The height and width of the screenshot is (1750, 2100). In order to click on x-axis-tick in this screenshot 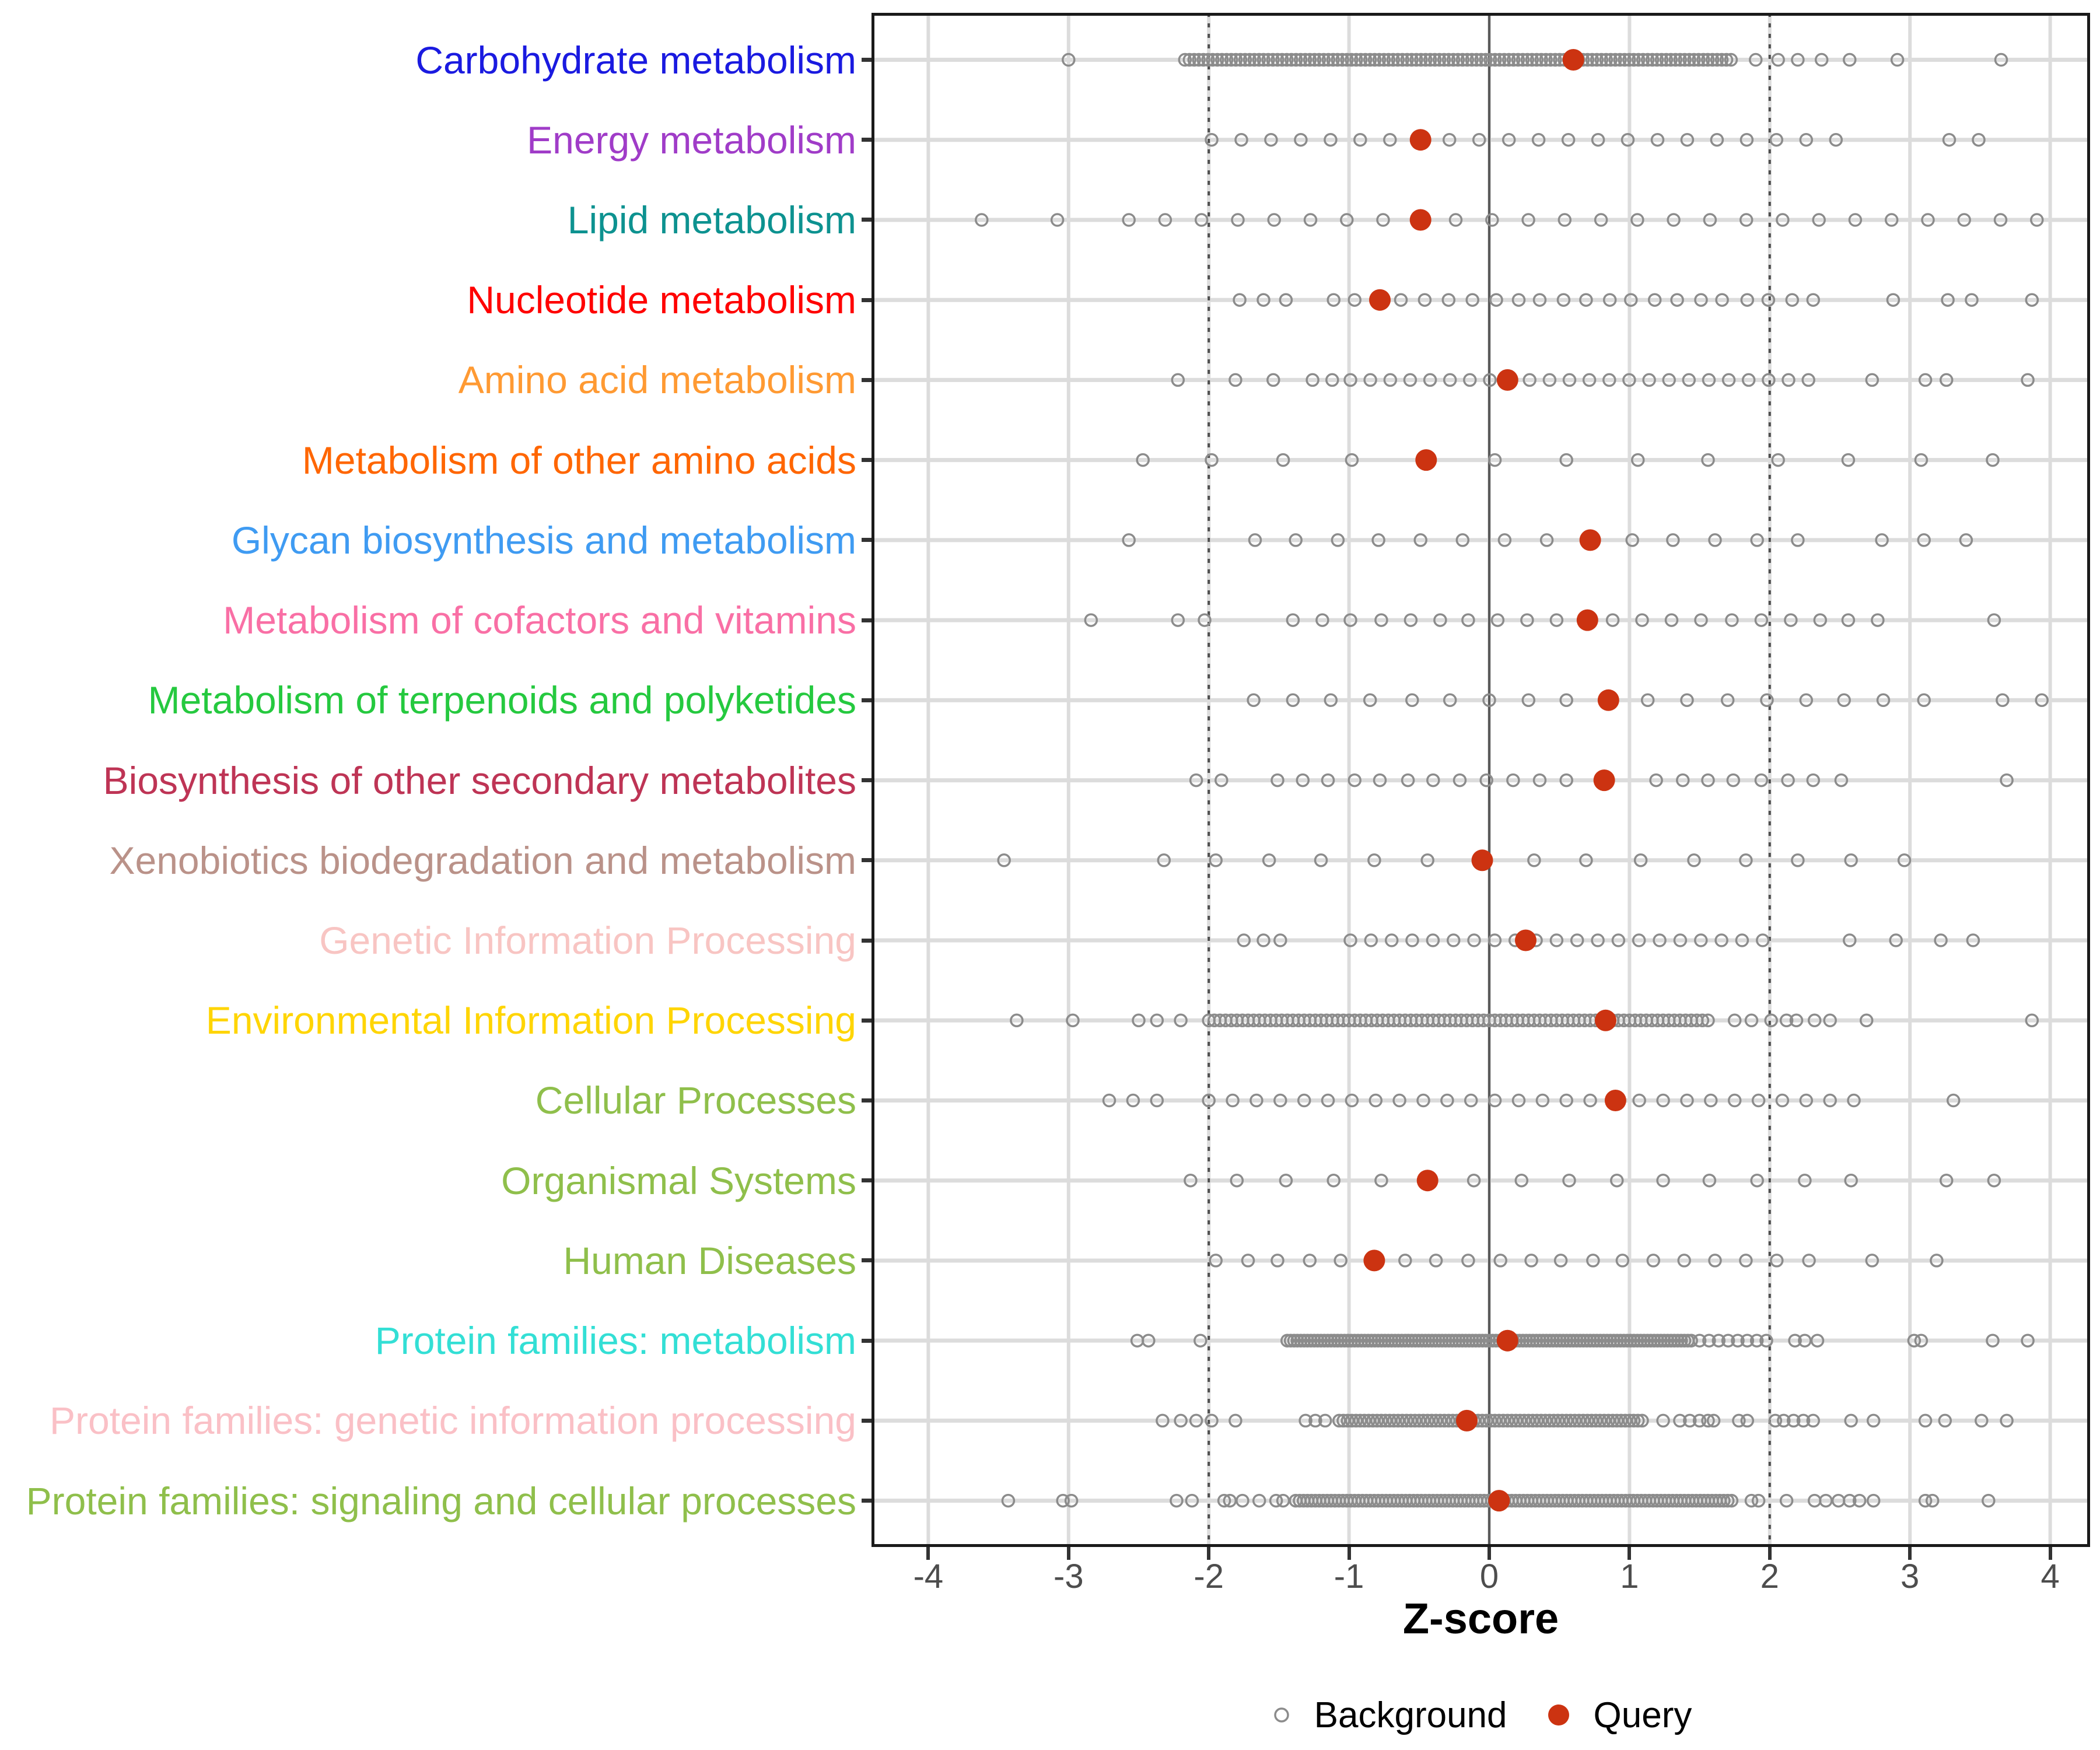, I will do `click(1489, 1553)`.